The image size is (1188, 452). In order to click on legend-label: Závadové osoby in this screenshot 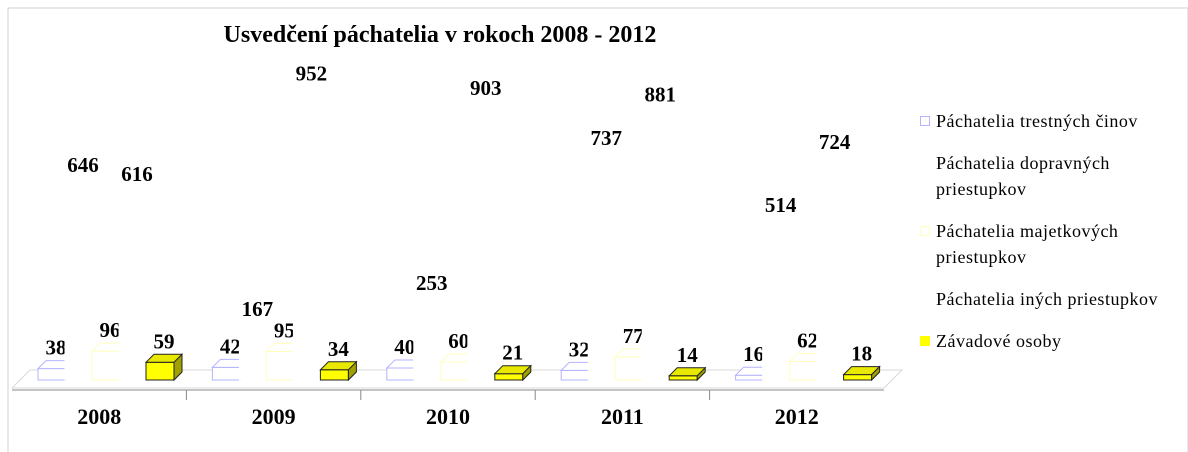, I will do `click(999, 341)`.